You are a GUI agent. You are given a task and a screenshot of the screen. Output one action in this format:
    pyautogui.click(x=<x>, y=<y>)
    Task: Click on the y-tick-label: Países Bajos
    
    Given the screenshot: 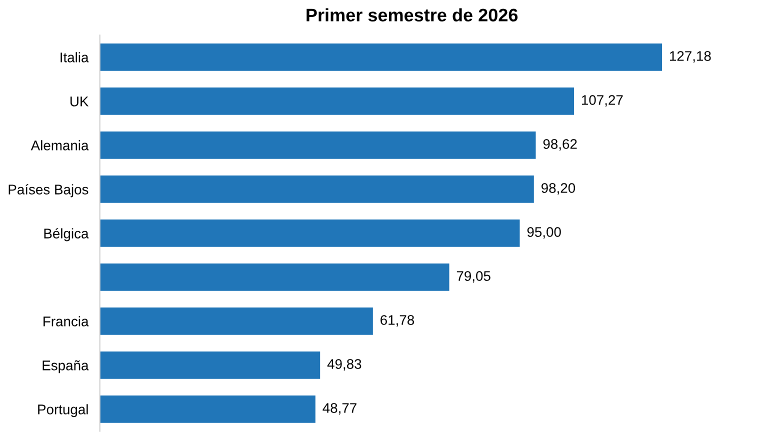 What is the action you would take?
    pyautogui.click(x=48, y=191)
    